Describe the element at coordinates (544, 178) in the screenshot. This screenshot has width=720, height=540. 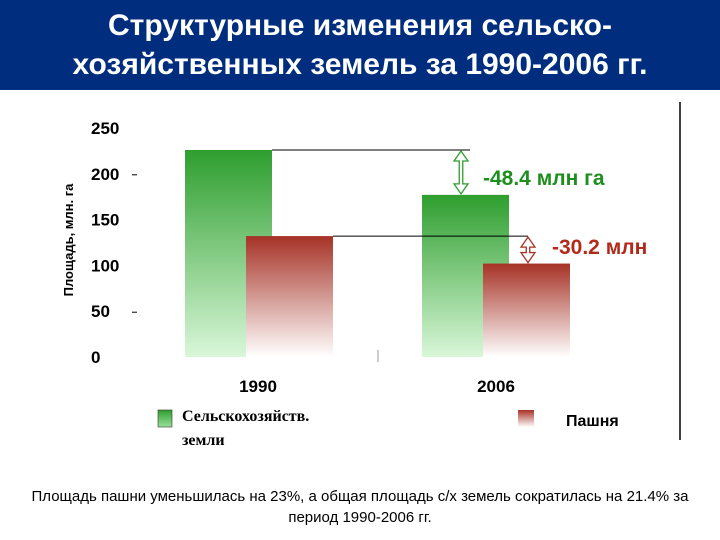
I see `annotation-agri-land-change: -48.4 млн га` at that location.